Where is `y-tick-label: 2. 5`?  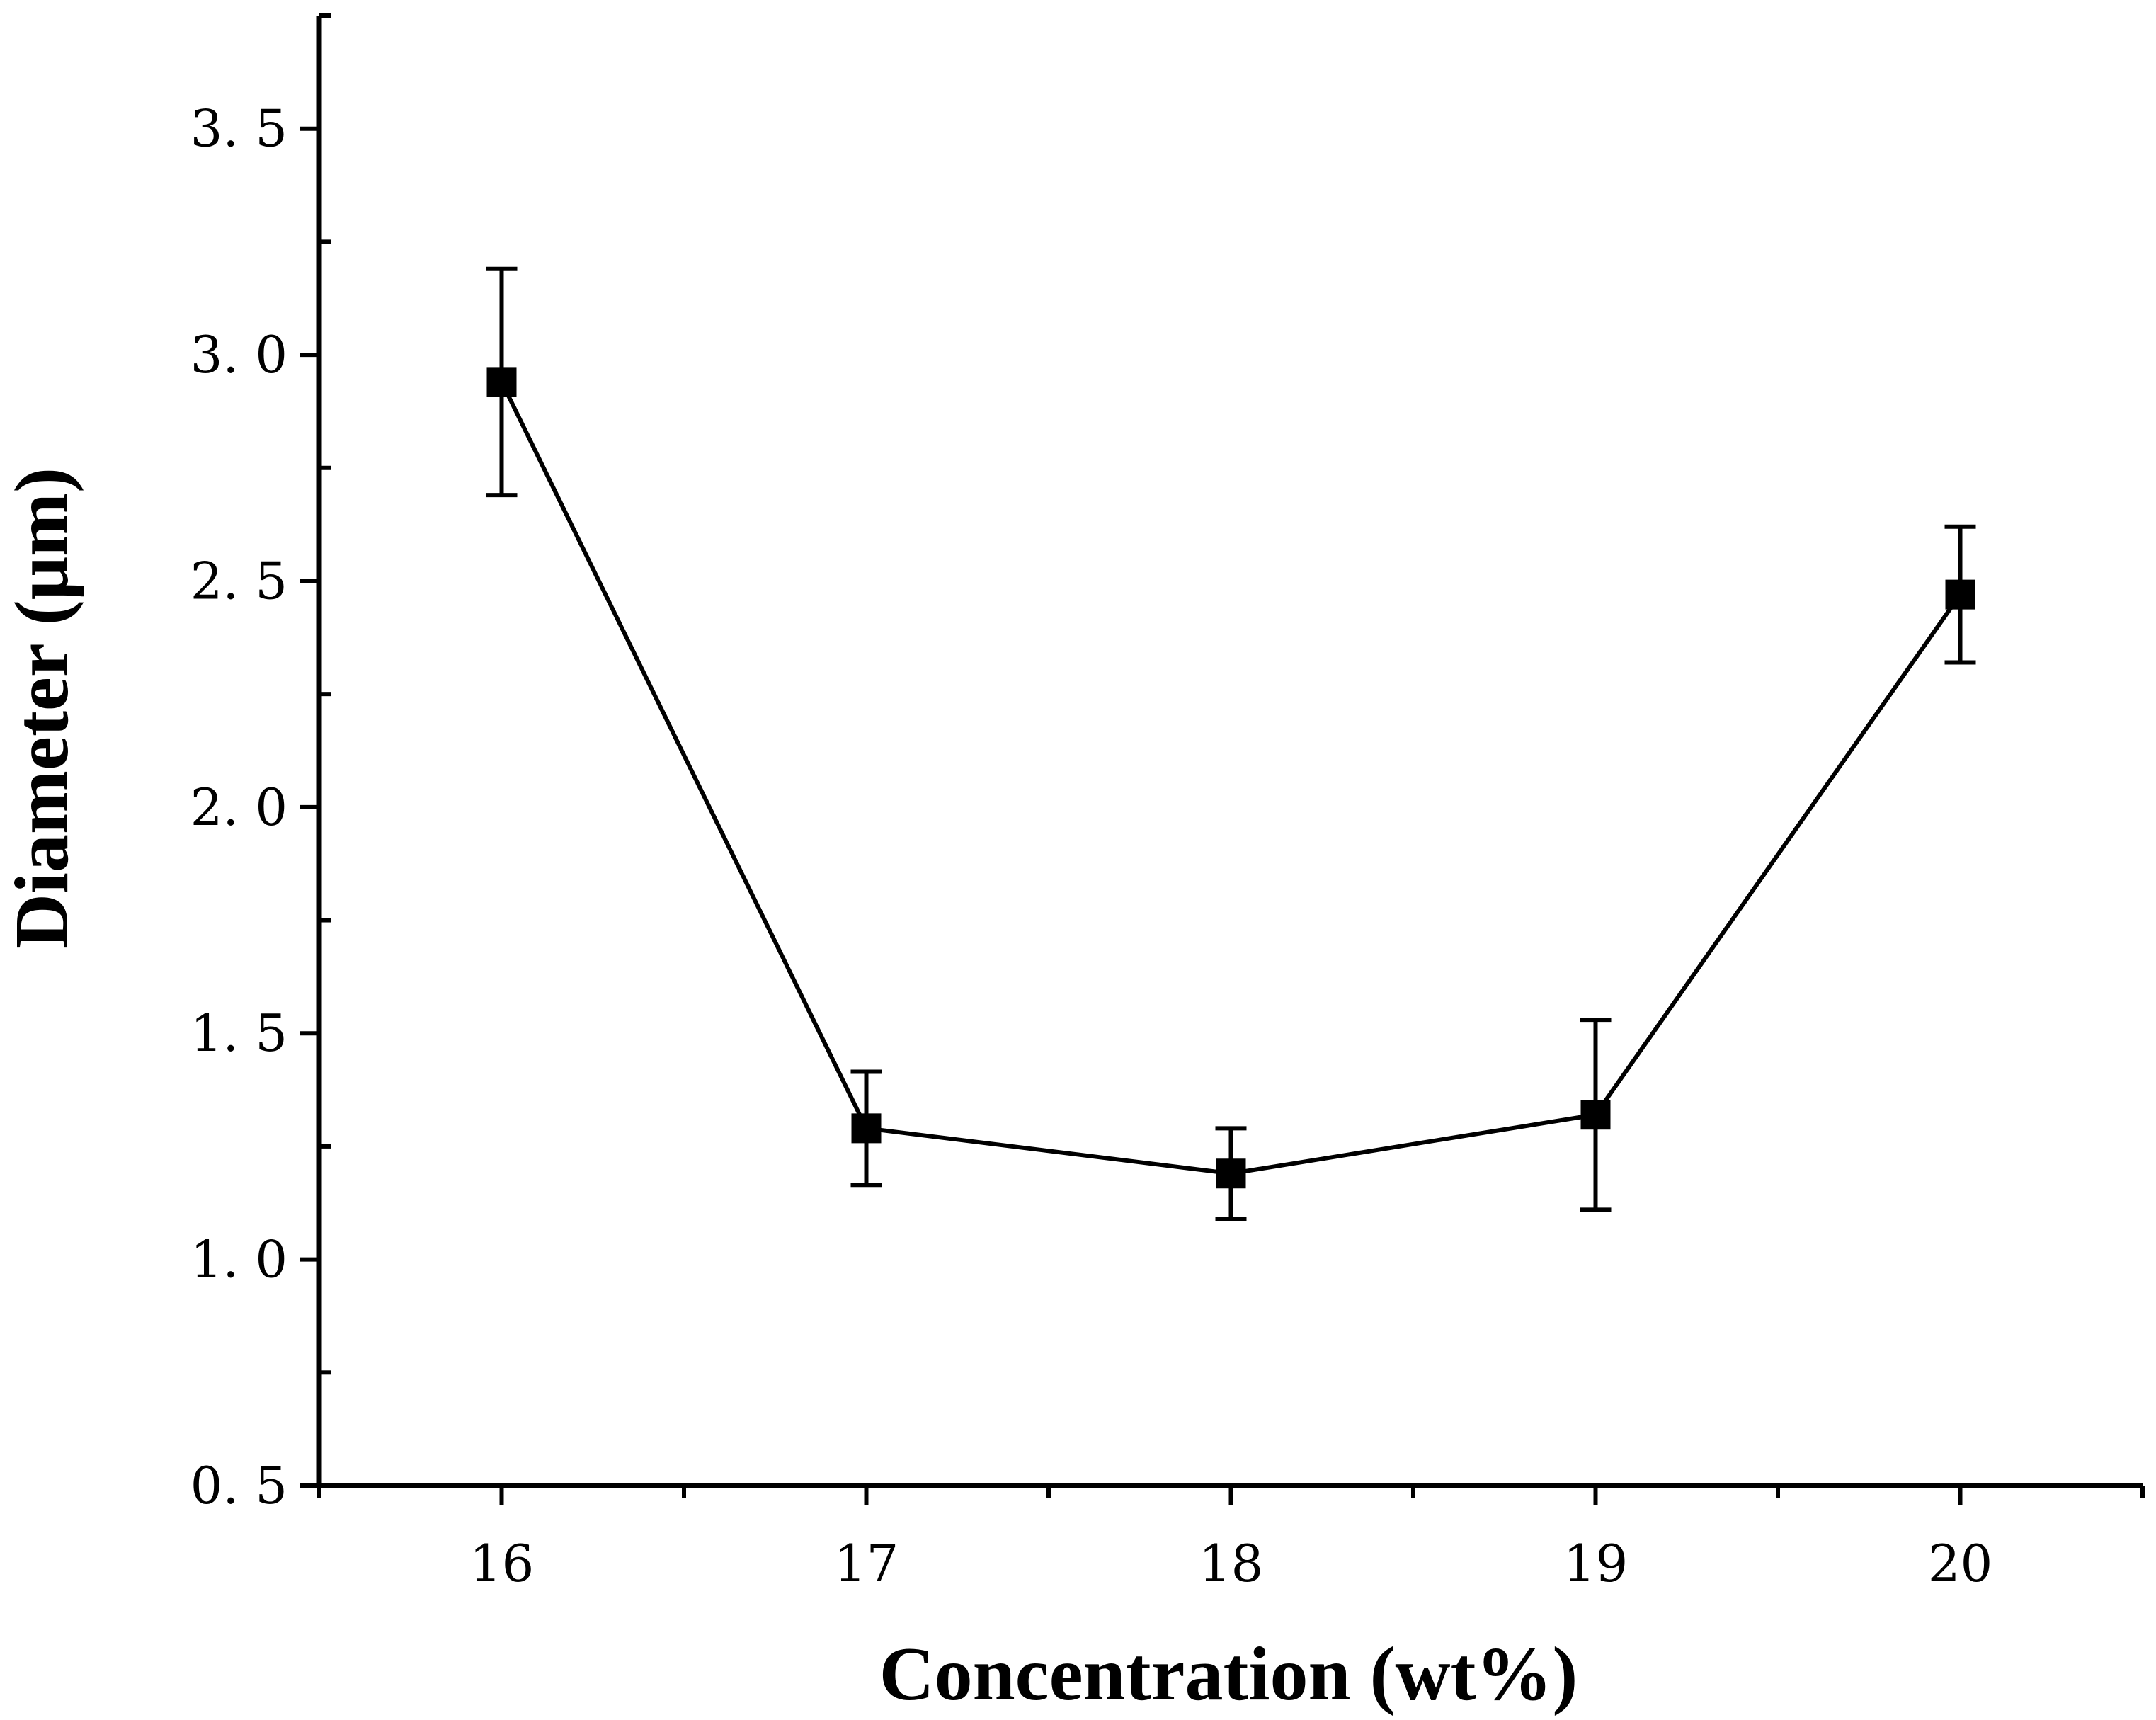
y-tick-label: 2. 5 is located at coordinates (239, 581).